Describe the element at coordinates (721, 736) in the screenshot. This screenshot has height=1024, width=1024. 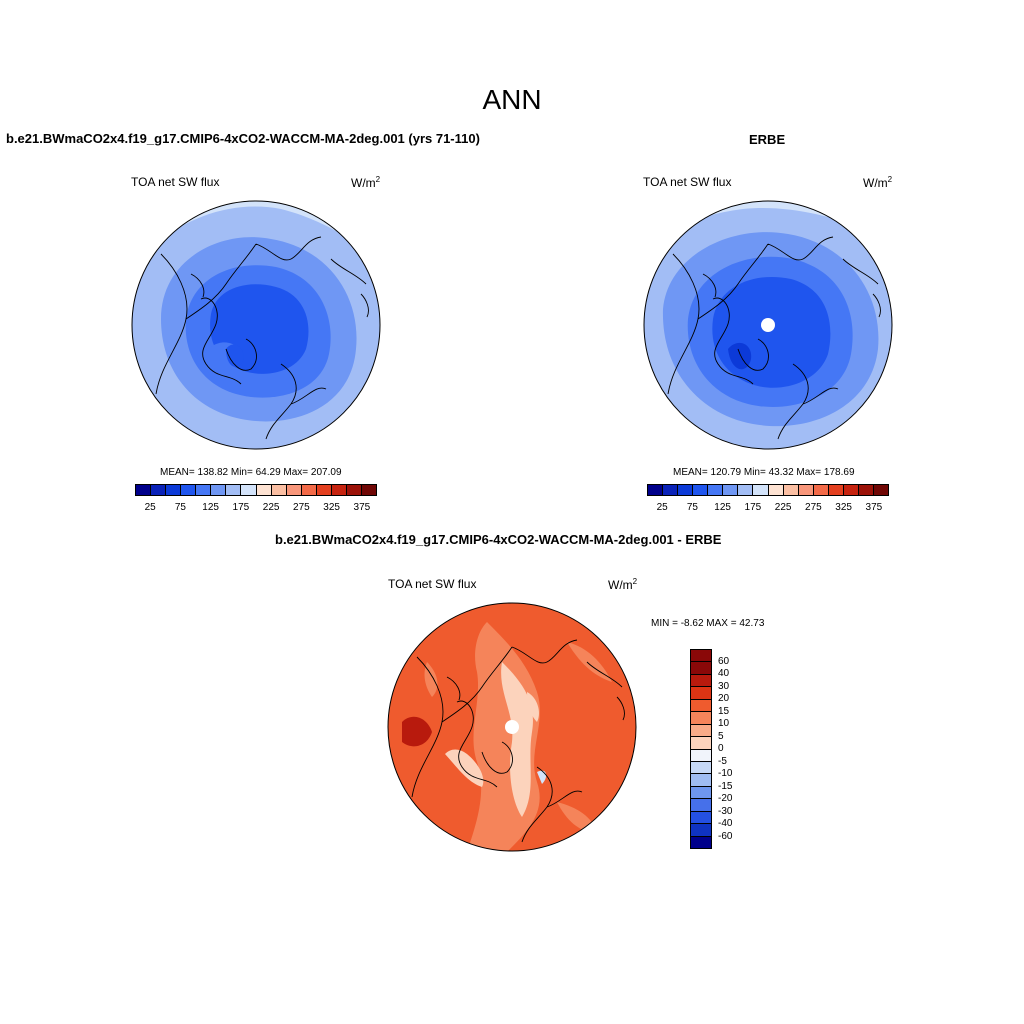
I see `colorbar-tick-label: 5` at that location.